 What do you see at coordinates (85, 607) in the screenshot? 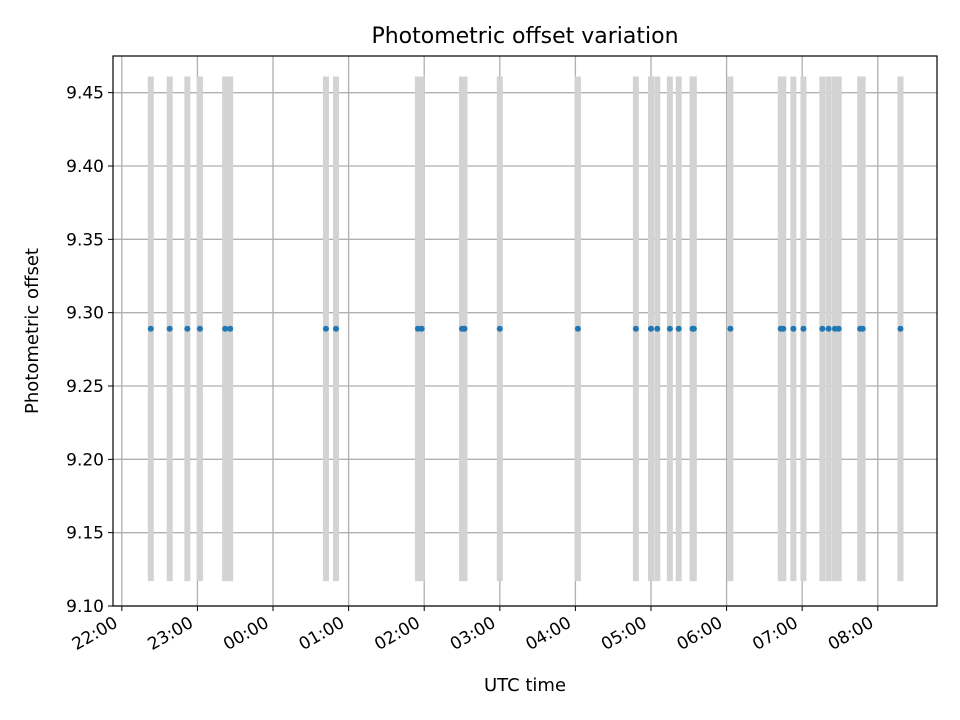
I see `y-tick-label: 9.10` at bounding box center [85, 607].